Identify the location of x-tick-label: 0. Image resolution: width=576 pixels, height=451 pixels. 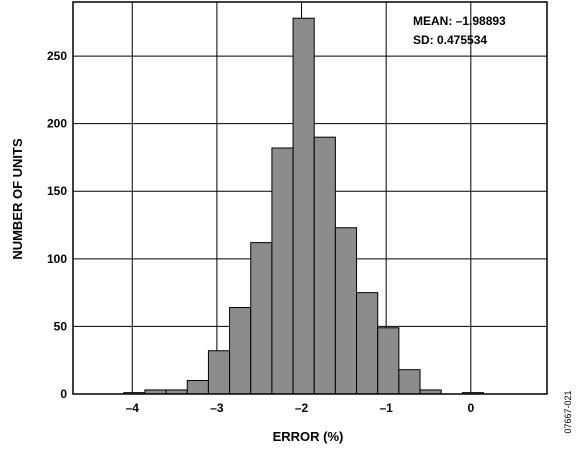
(470, 408).